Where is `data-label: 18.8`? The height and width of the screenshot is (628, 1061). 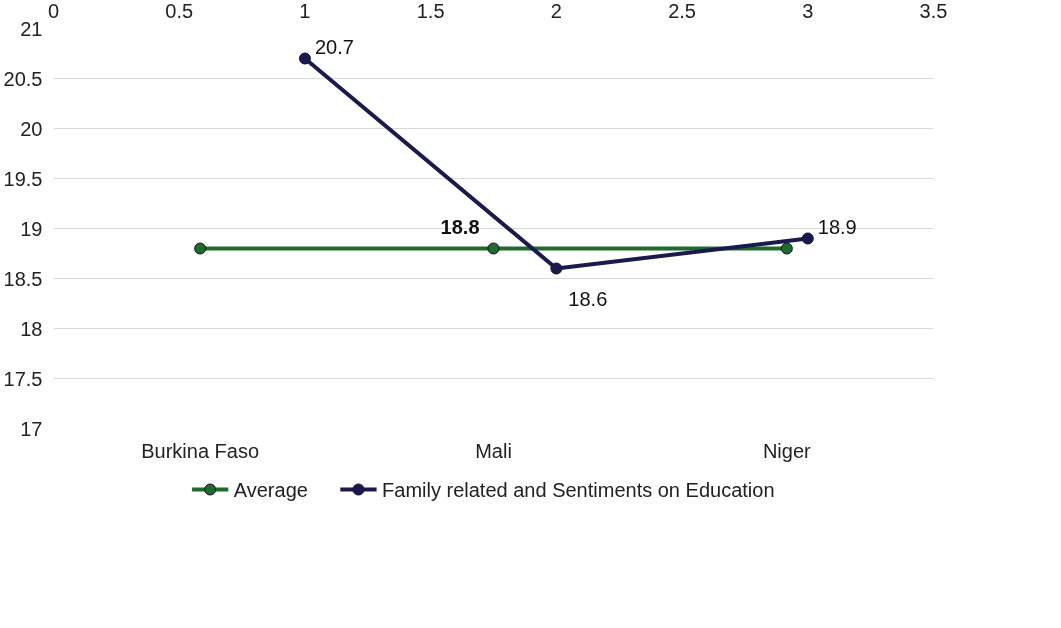
data-label: 18.8 is located at coordinates (460, 226).